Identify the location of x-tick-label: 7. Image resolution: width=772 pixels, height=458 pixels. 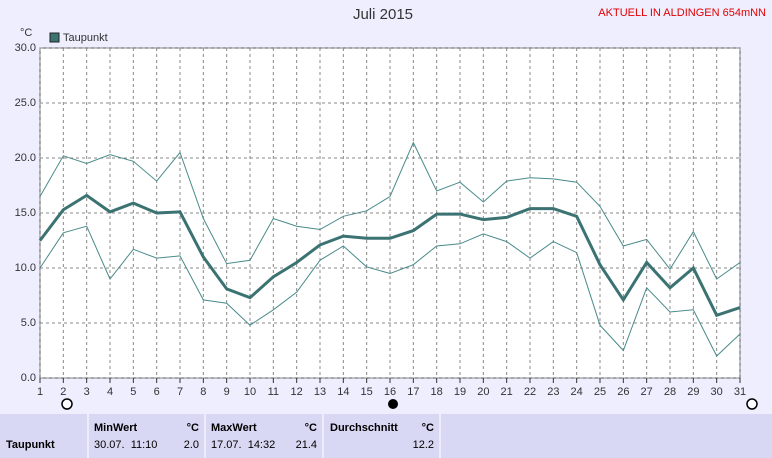
(180, 392).